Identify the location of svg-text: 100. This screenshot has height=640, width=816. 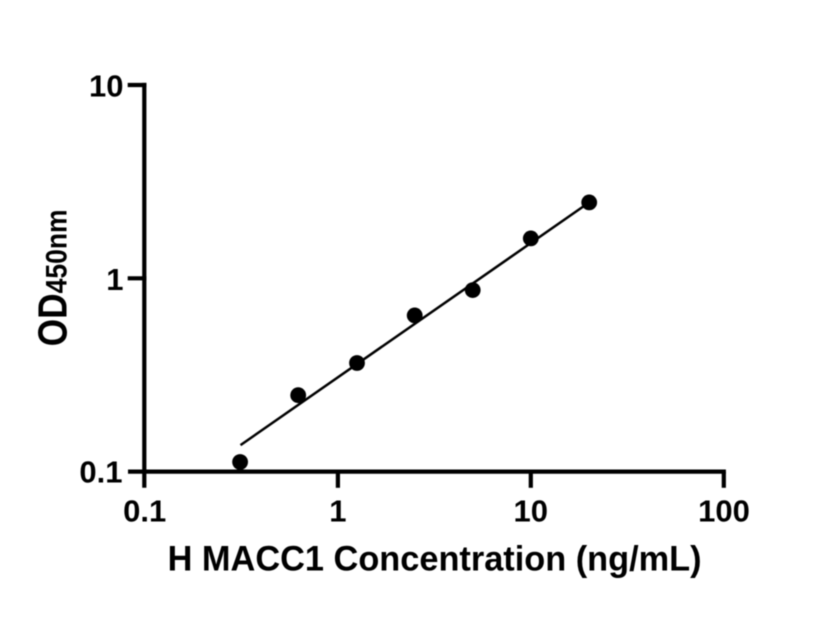
(724, 510).